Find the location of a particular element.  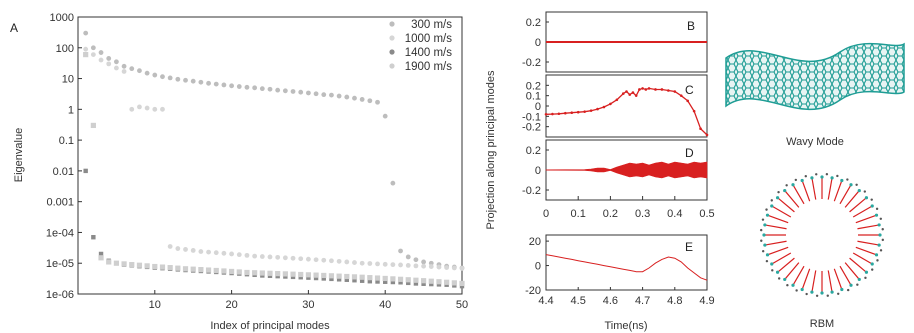

e-xtick-label: 4.8 is located at coordinates (674, 301).